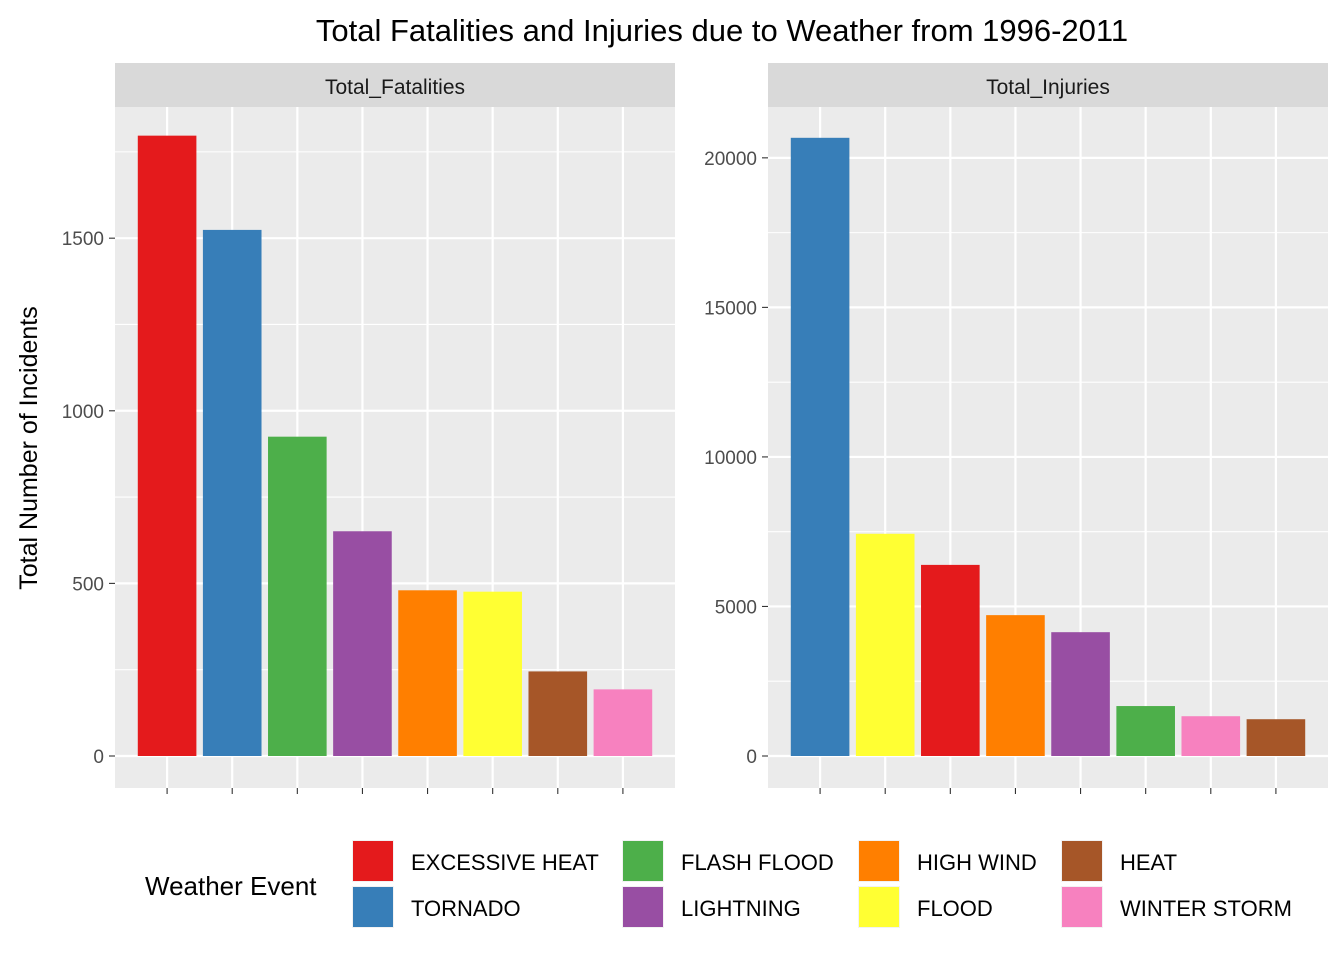  I want to click on y-tick-label: 1500, so click(83, 239).